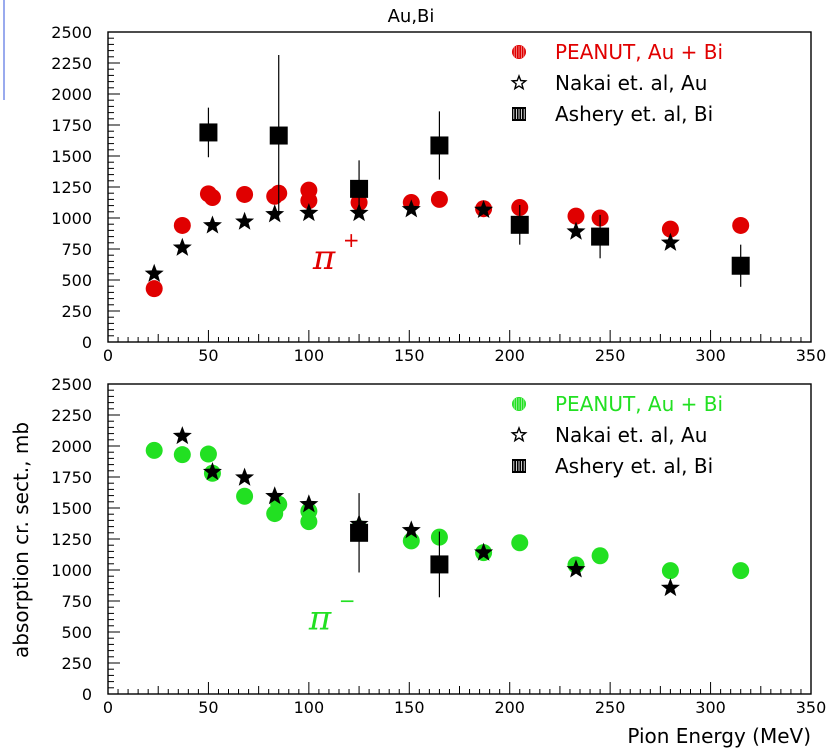 The width and height of the screenshot is (827, 751). Describe the element at coordinates (76, 249) in the screenshot. I see `y-tick-label: 750` at that location.